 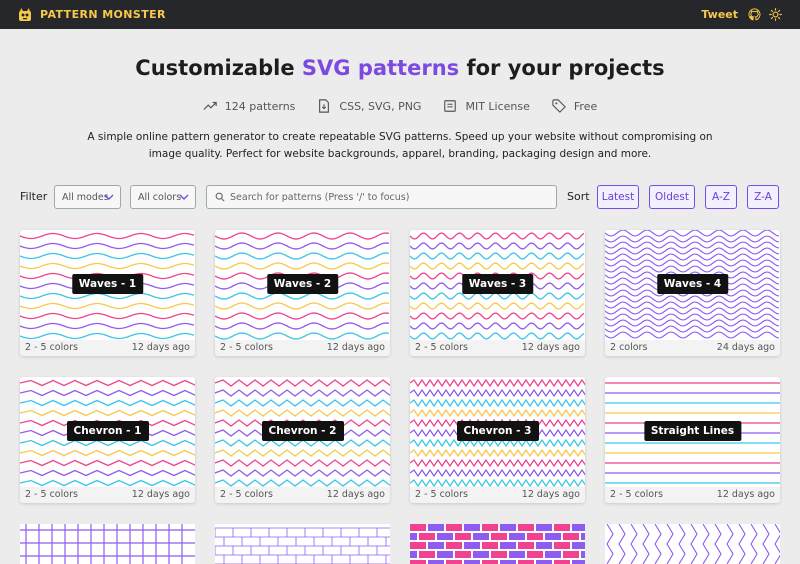 I want to click on modes-select: All modes, so click(x=87, y=197).